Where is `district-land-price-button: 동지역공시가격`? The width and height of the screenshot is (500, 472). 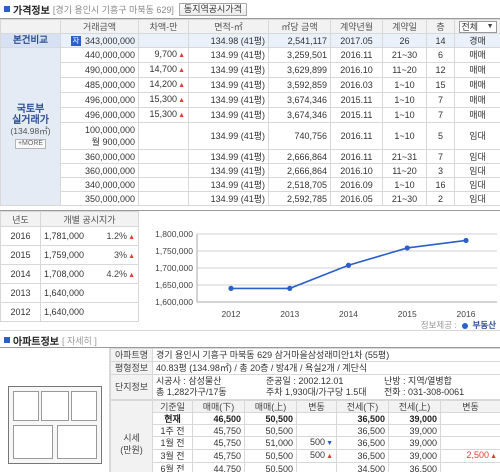
district-land-price-button: 동지역공시가격 is located at coordinates (212, 9).